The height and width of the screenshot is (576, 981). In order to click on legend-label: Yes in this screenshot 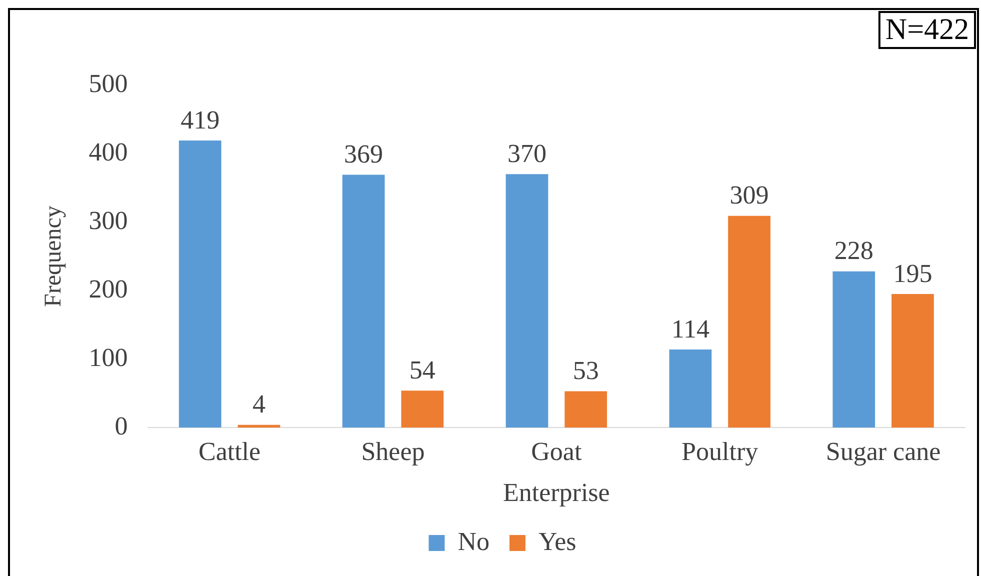, I will do `click(557, 541)`.